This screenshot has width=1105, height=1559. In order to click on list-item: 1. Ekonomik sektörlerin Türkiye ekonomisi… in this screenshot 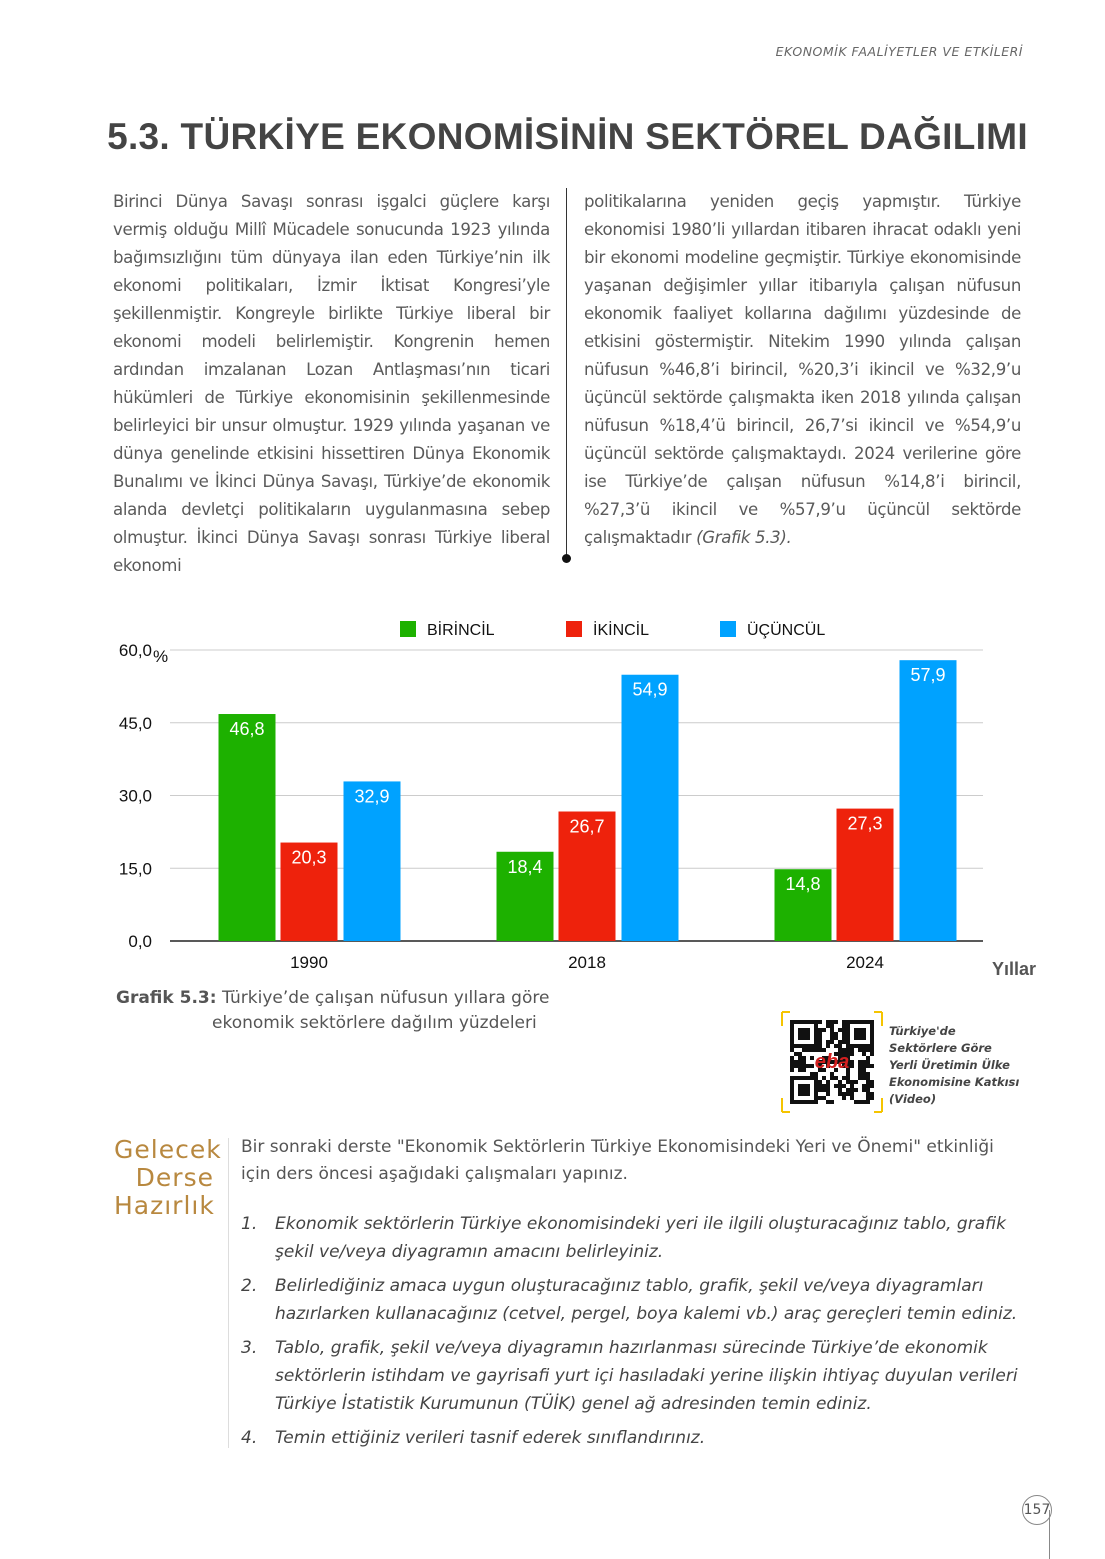, I will do `click(633, 1238)`.